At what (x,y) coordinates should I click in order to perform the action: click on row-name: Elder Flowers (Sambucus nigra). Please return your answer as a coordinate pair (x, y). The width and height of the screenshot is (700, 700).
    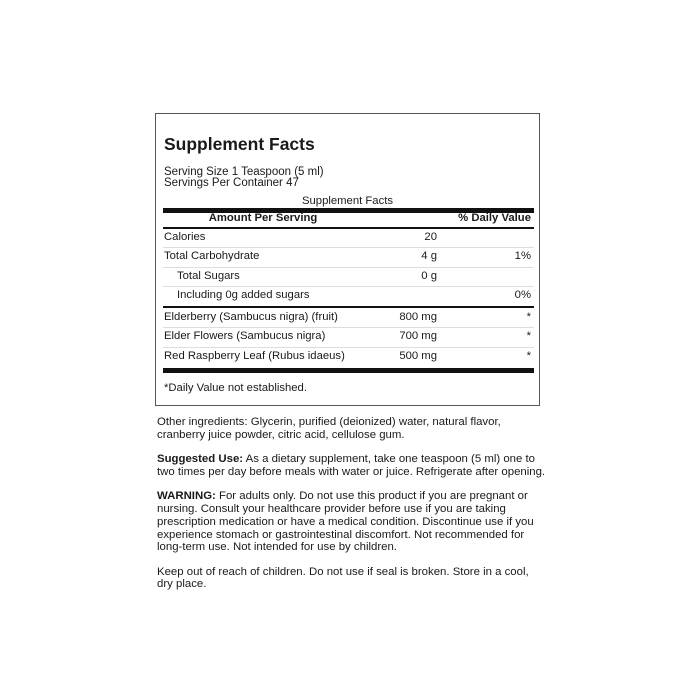
    Looking at the image, I should click on (245, 336).